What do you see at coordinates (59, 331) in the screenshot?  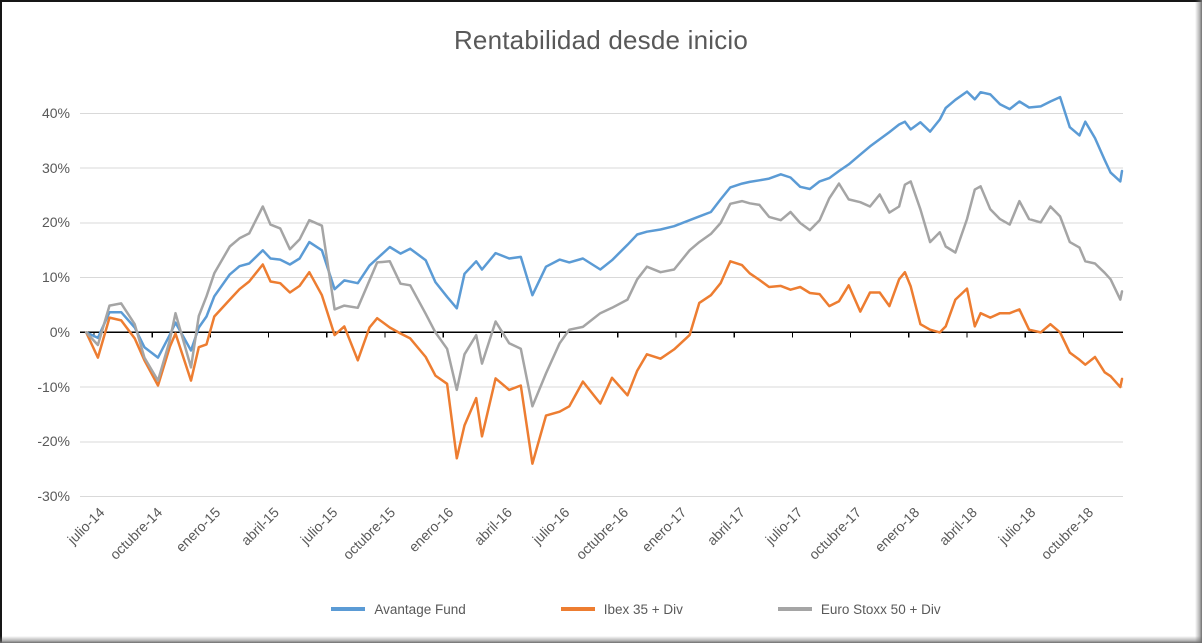 I see `y-axis-label: 0%` at bounding box center [59, 331].